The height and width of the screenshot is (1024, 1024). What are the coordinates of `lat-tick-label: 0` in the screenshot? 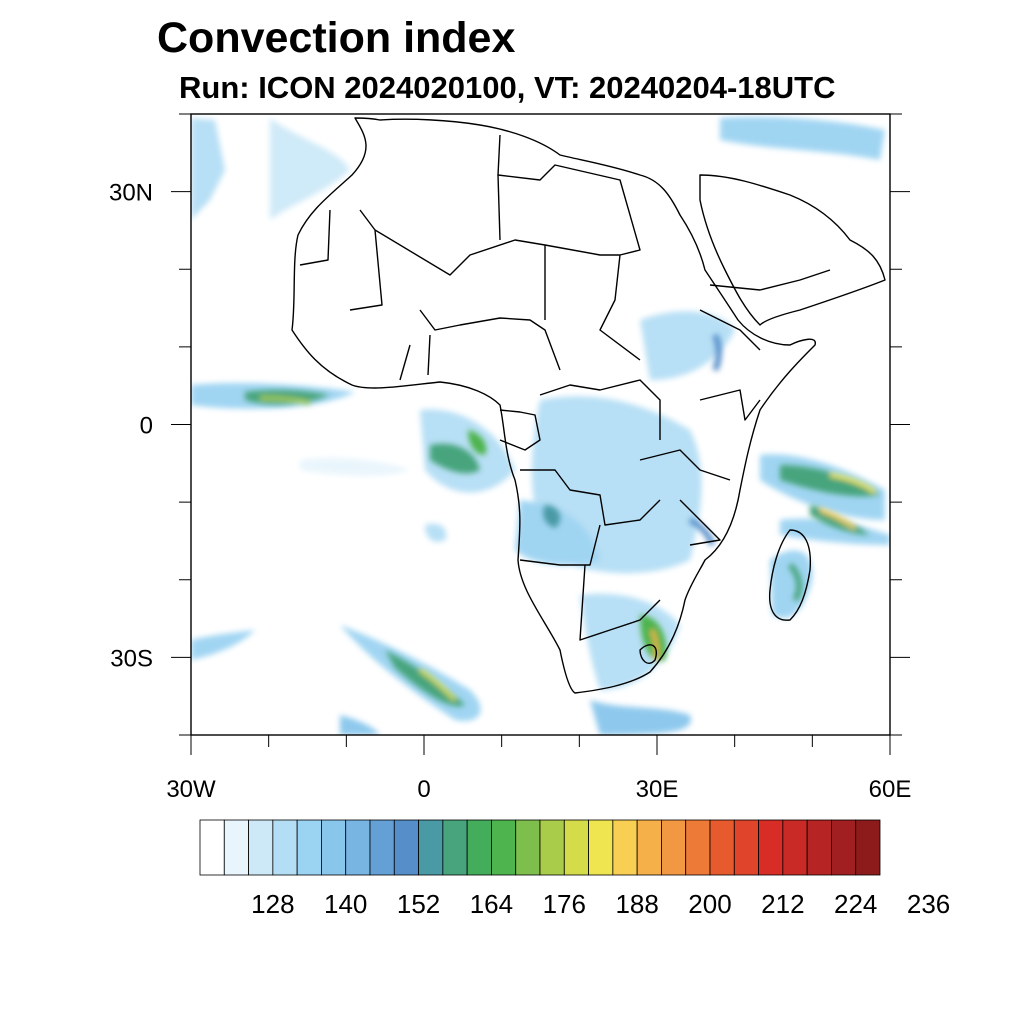 It's located at (146, 426).